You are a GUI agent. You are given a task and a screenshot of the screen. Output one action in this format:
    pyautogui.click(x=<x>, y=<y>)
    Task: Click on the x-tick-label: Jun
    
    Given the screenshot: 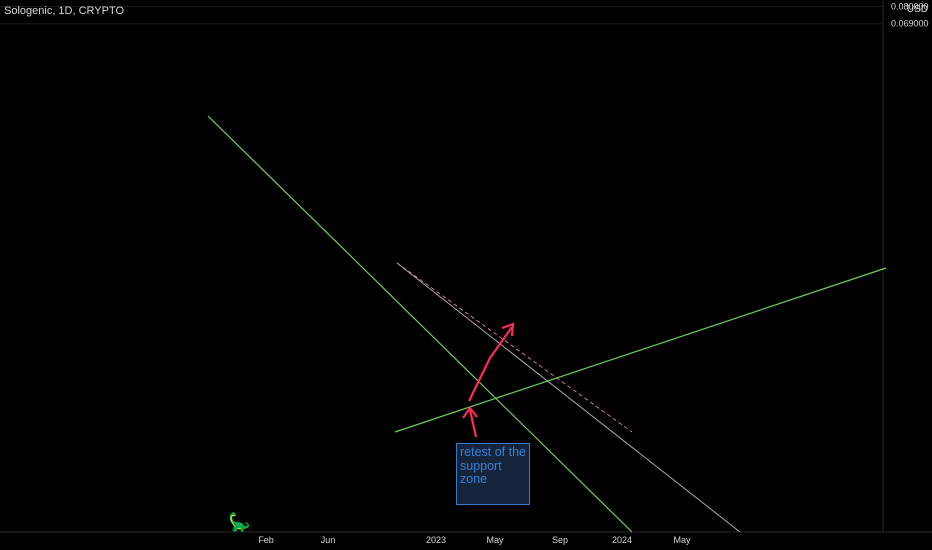 What is the action you would take?
    pyautogui.click(x=328, y=540)
    